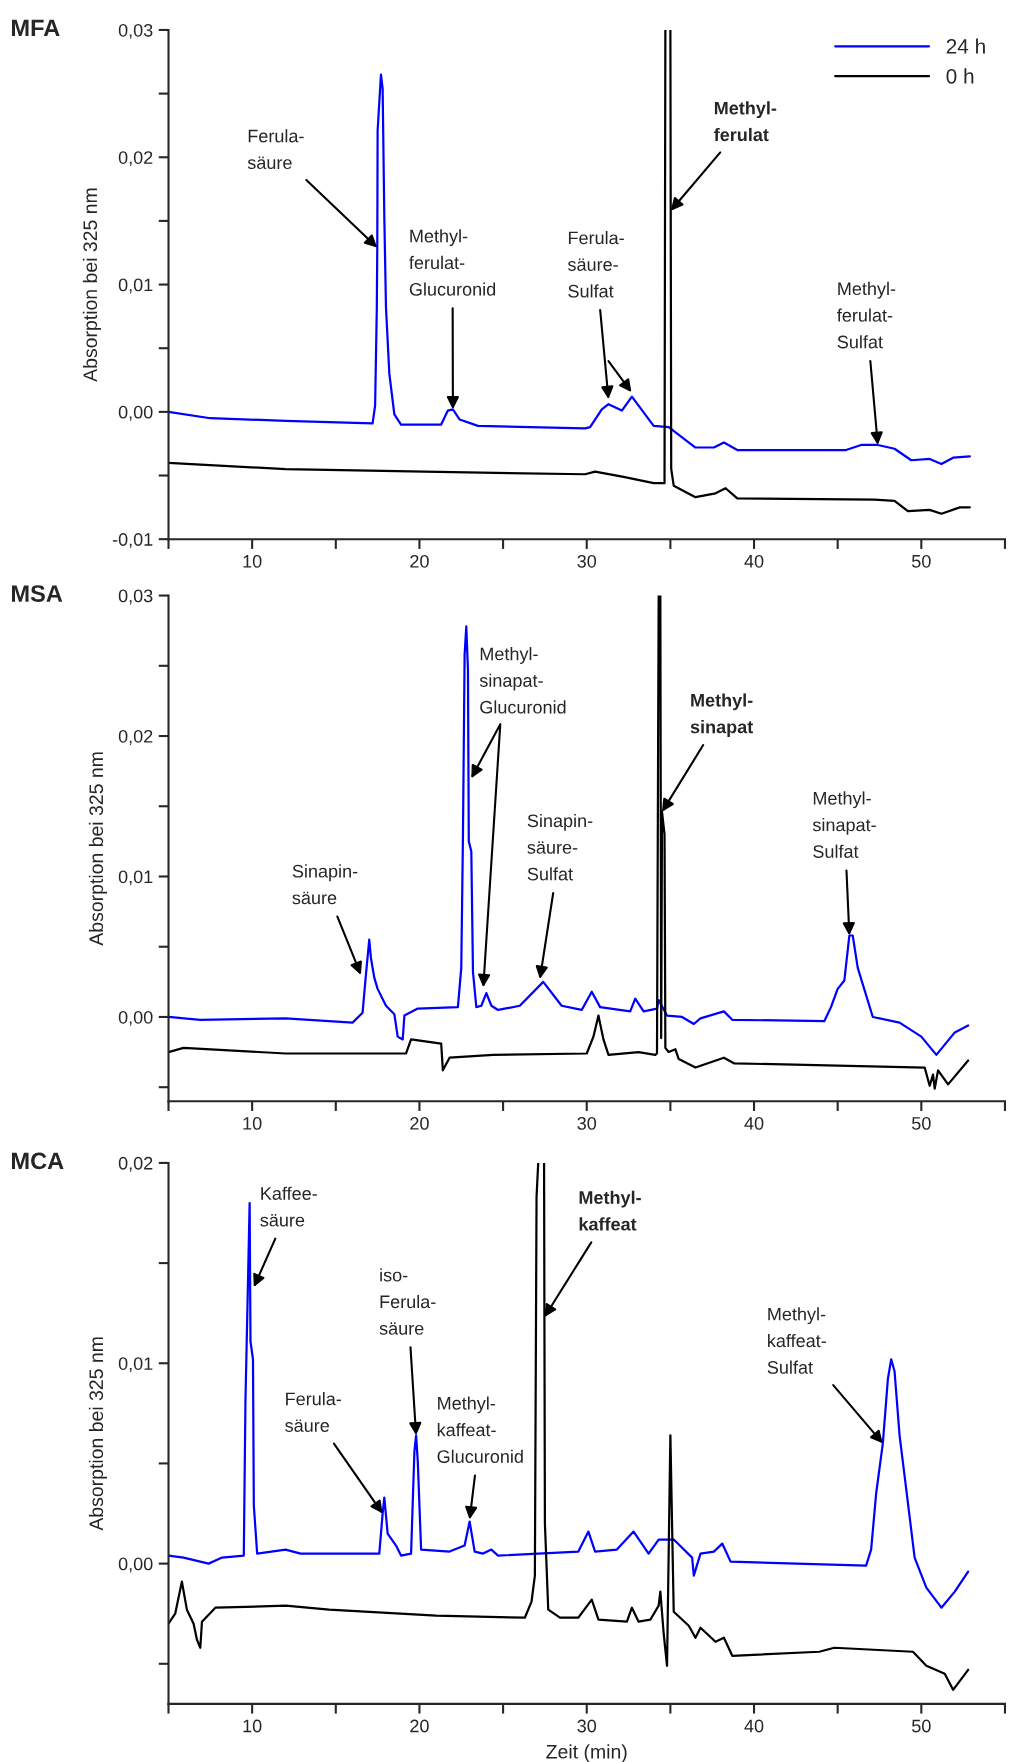  I want to click on chart-title: MCA, so click(37, 1161).